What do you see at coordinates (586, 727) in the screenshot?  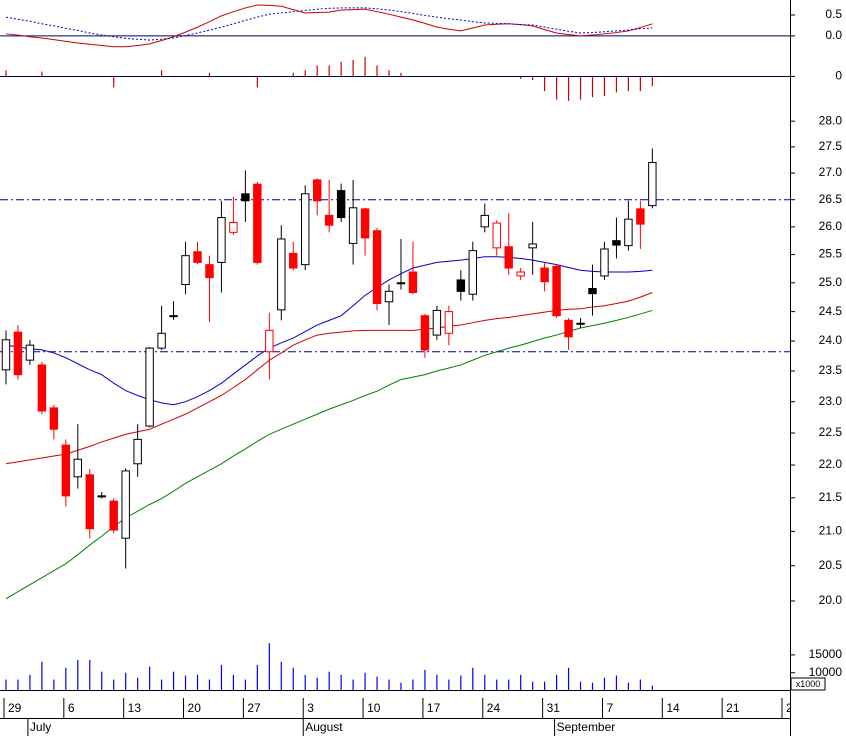 I see `month-label: September` at bounding box center [586, 727].